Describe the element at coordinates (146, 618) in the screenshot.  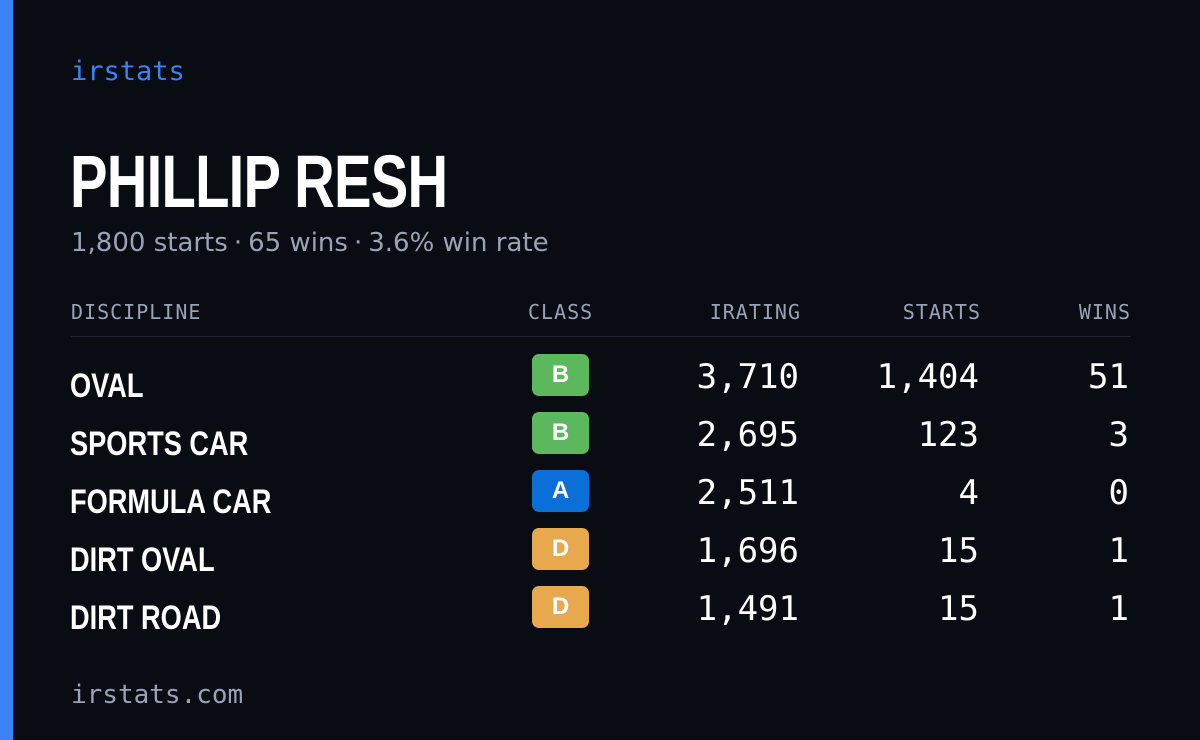
I see `discipline-name: DIRT ROAD` at that location.